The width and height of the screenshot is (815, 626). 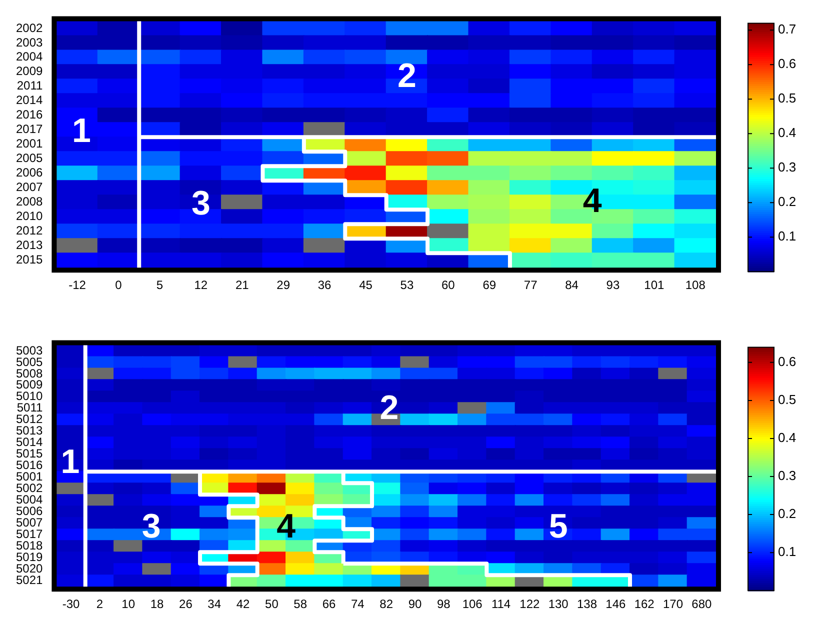 What do you see at coordinates (787, 29) in the screenshot?
I see `color-bar-label: 0.7` at bounding box center [787, 29].